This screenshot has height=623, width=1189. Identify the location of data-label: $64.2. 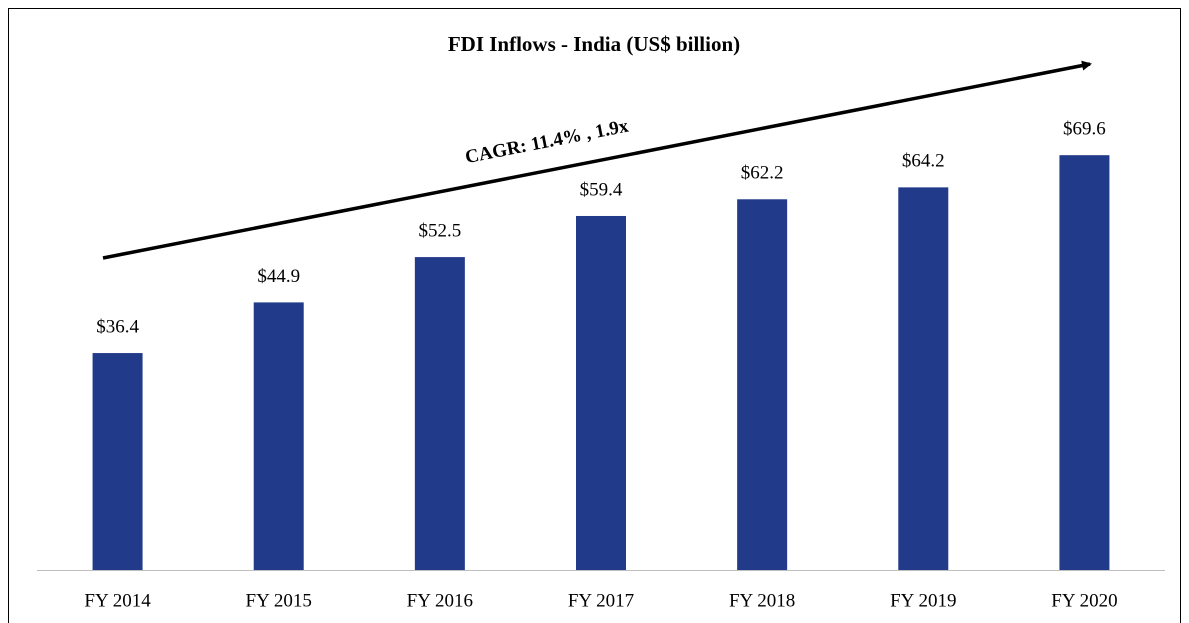
(923, 161).